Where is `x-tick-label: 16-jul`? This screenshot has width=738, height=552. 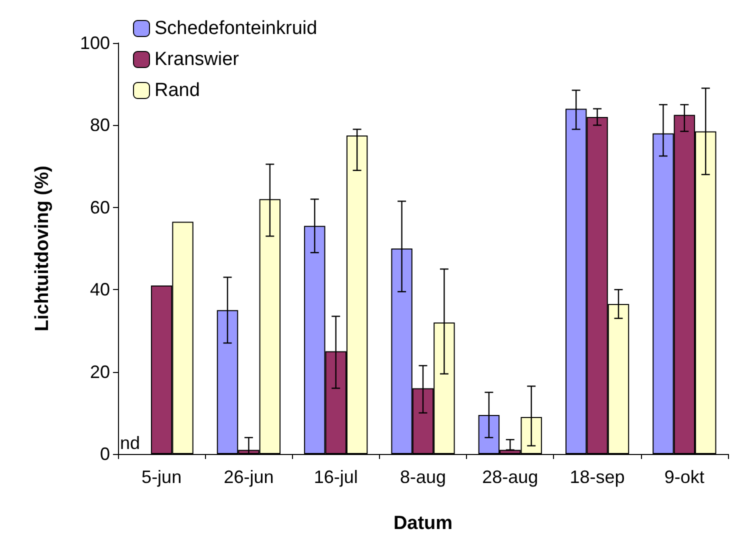 x-tick-label: 16-jul is located at coordinates (336, 477).